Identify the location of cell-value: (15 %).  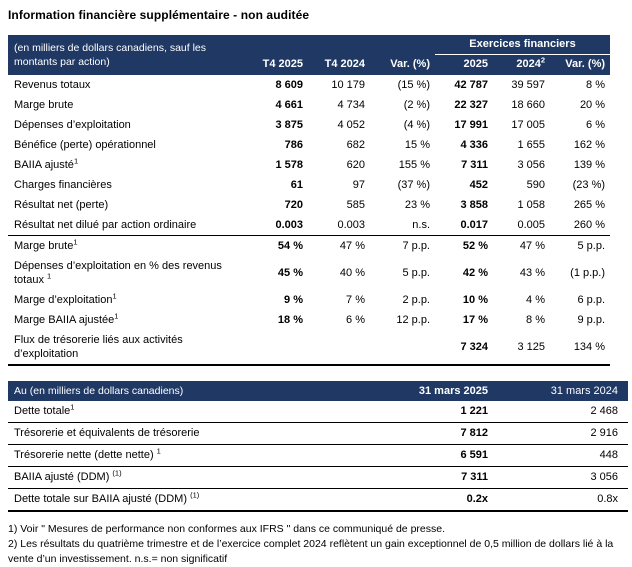
(413, 85).